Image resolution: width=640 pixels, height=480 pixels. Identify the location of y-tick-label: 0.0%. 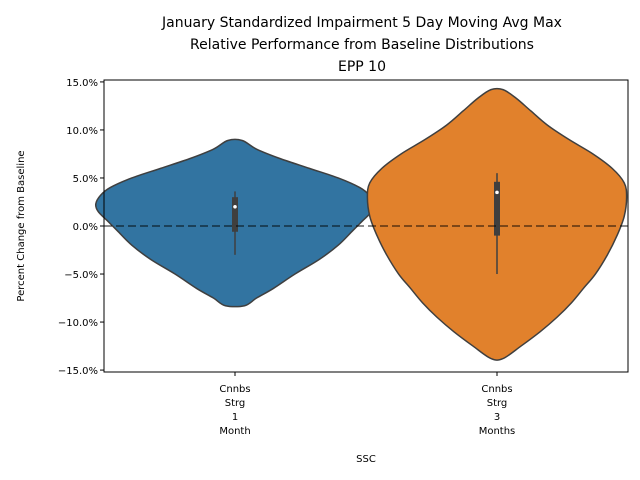
(85, 227).